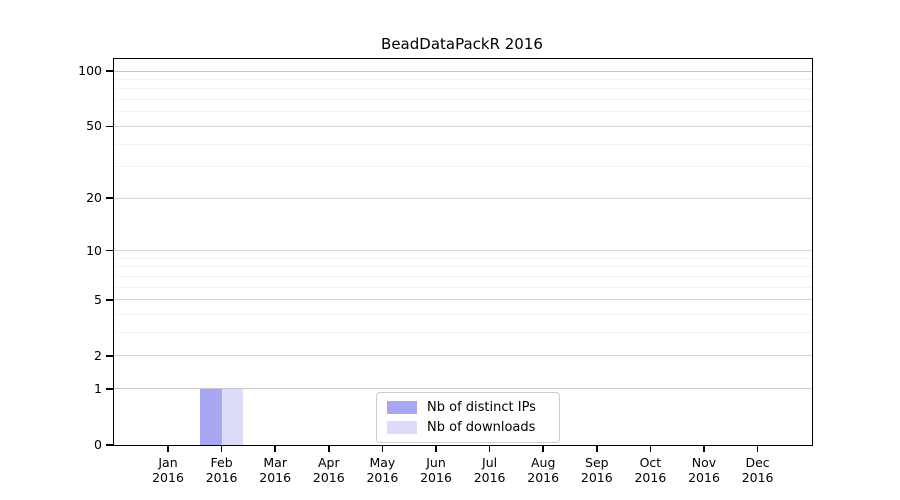  What do you see at coordinates (597, 462) in the screenshot?
I see `x-tick-month: Sep` at bounding box center [597, 462].